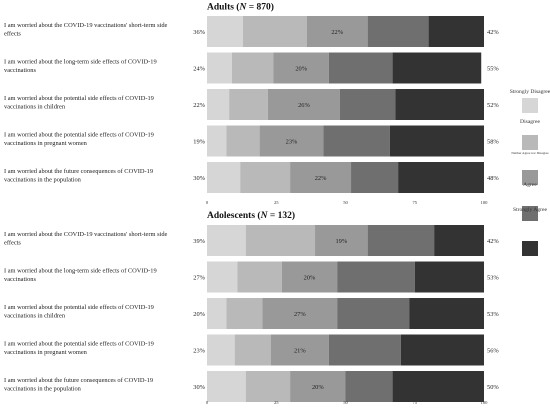 The width and height of the screenshot is (550, 408). I want to click on neutral-percent-label: 23%, so click(292, 141).